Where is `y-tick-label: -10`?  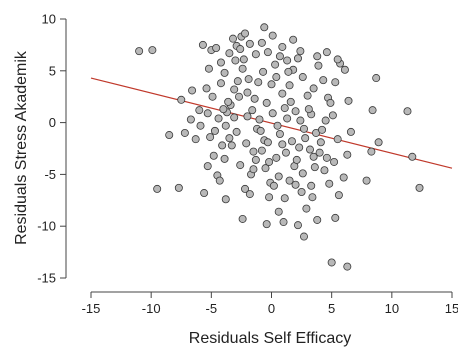
y-tick-label: -10 is located at coordinates (46, 226).